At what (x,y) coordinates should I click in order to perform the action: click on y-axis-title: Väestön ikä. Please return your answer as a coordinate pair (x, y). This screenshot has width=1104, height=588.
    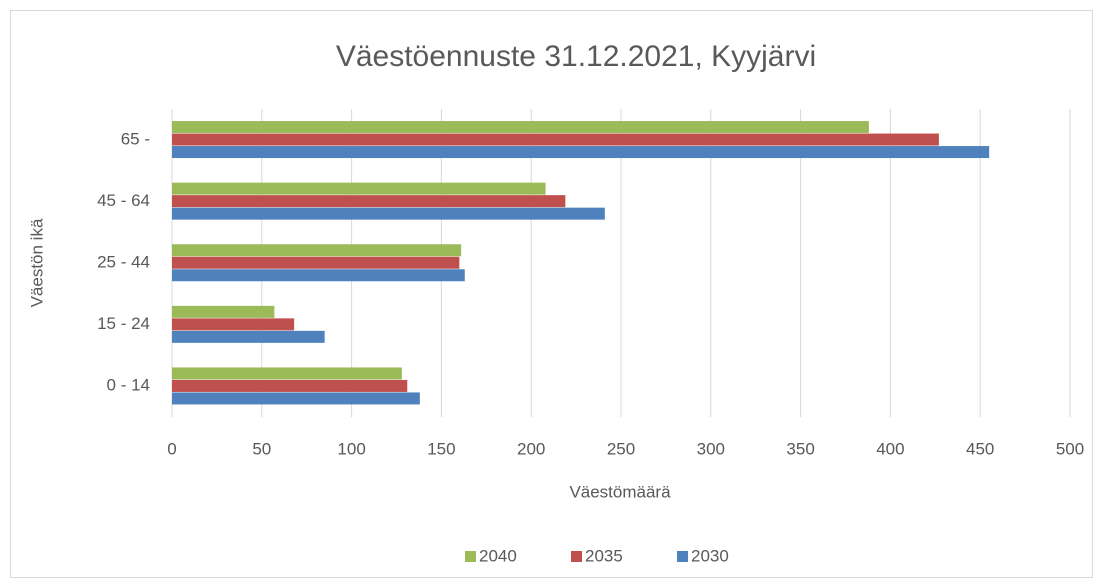
    Looking at the image, I should click on (36, 262).